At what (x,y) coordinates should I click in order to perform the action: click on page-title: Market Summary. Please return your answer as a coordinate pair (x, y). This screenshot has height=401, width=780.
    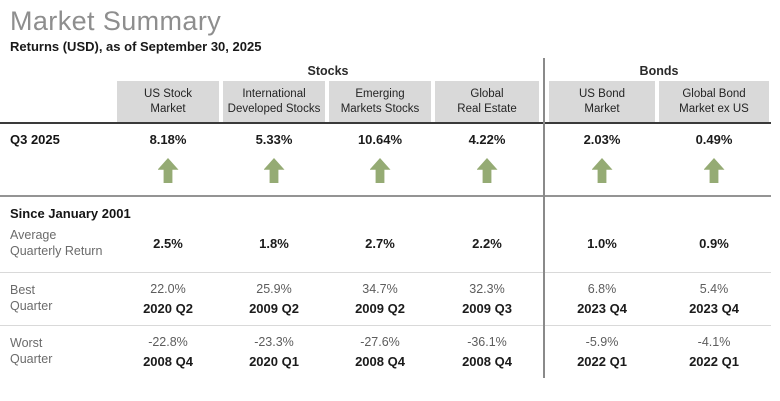
    Looking at the image, I should click on (116, 21).